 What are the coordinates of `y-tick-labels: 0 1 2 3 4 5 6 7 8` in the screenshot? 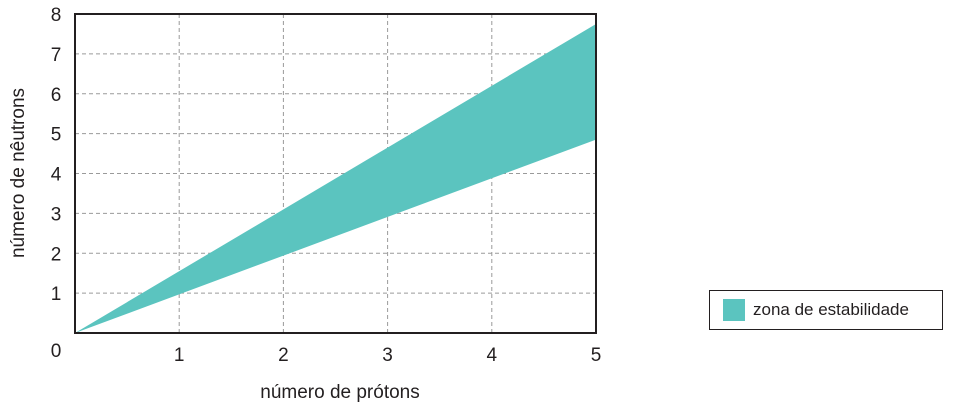 It's located at (56, 183).